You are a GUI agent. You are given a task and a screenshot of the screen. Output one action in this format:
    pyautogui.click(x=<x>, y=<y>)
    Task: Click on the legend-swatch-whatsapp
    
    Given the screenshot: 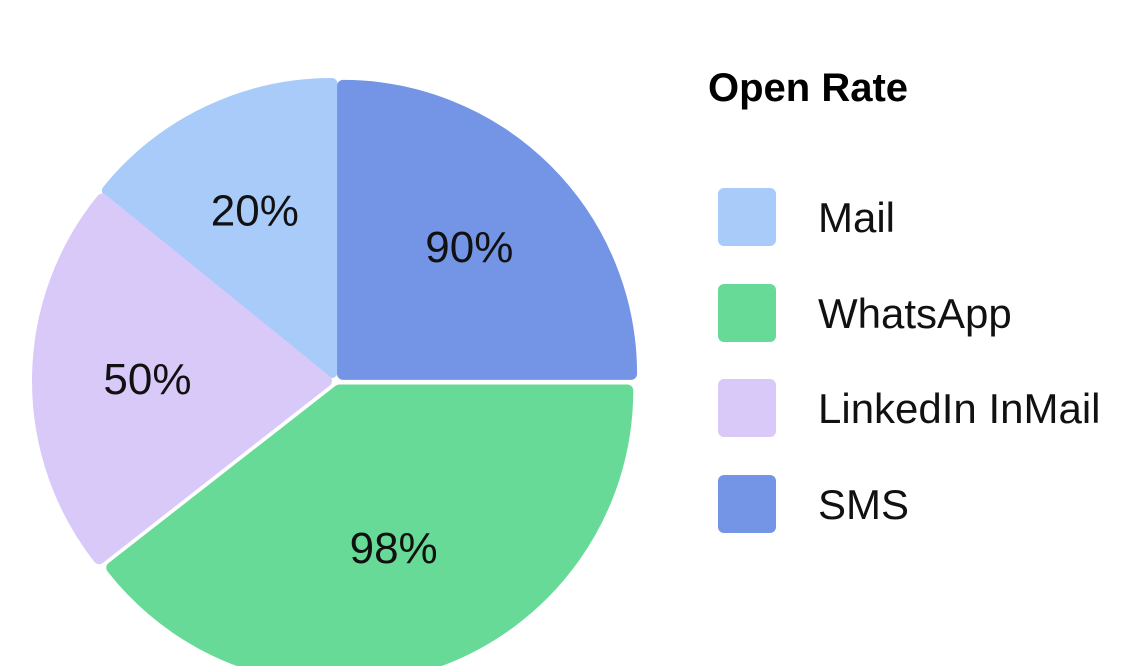 What is the action you would take?
    pyautogui.click(x=747, y=313)
    